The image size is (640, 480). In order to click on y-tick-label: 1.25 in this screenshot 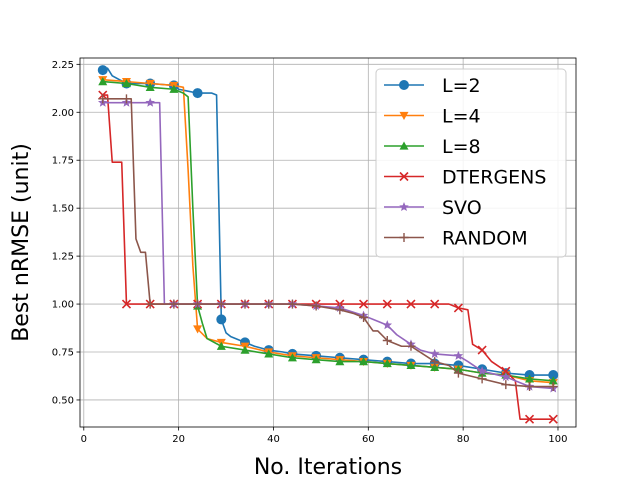, I will do `click(63, 257)`.